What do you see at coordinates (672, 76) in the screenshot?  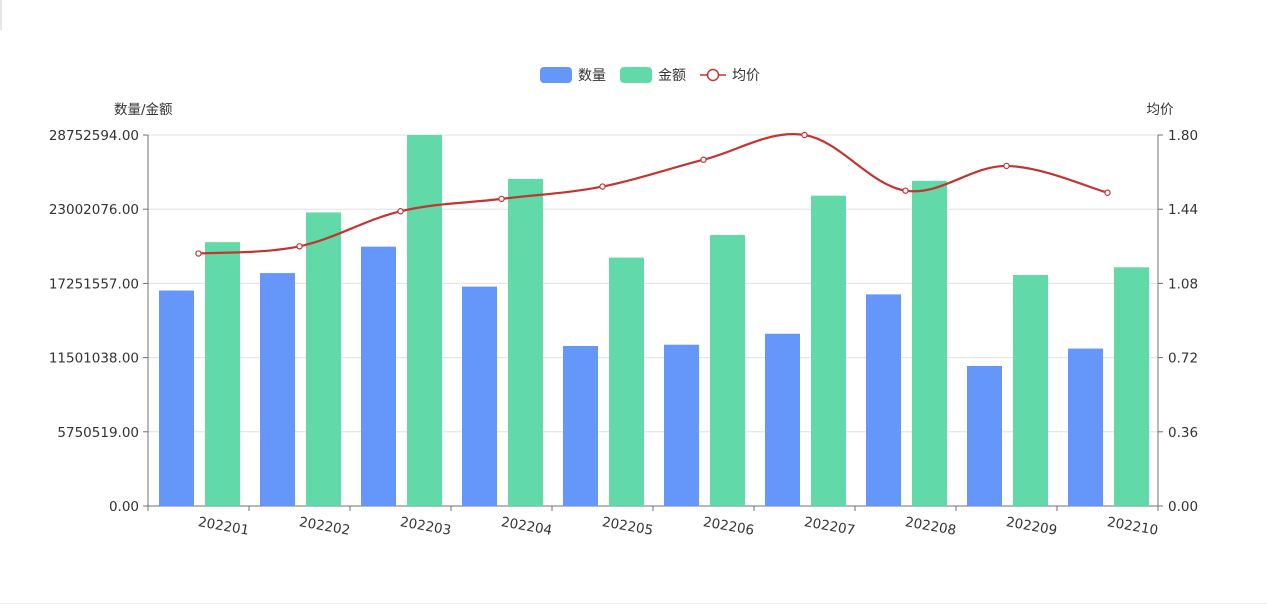 I see `legend-label-金额: 金额` at bounding box center [672, 76].